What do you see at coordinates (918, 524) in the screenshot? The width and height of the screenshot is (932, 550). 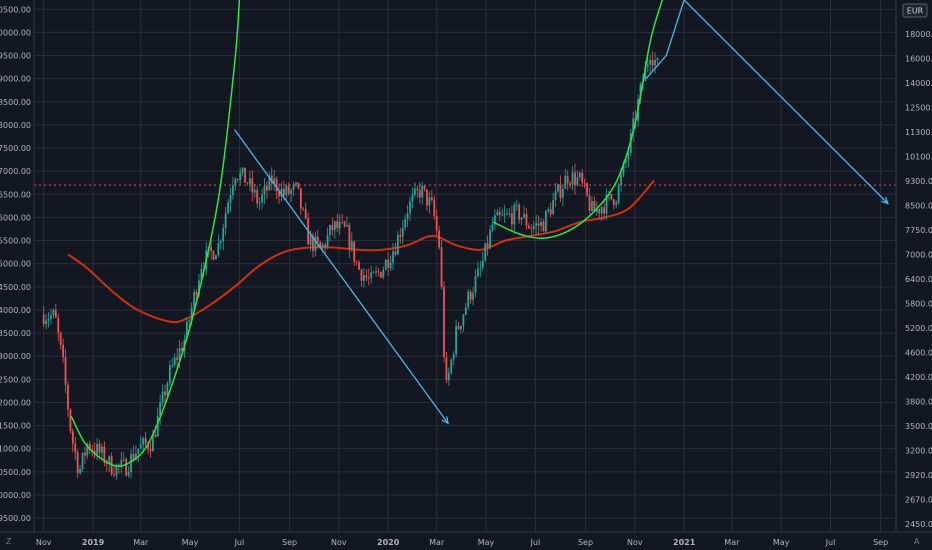 I see `right-tick-label: 2450.00` at bounding box center [918, 524].